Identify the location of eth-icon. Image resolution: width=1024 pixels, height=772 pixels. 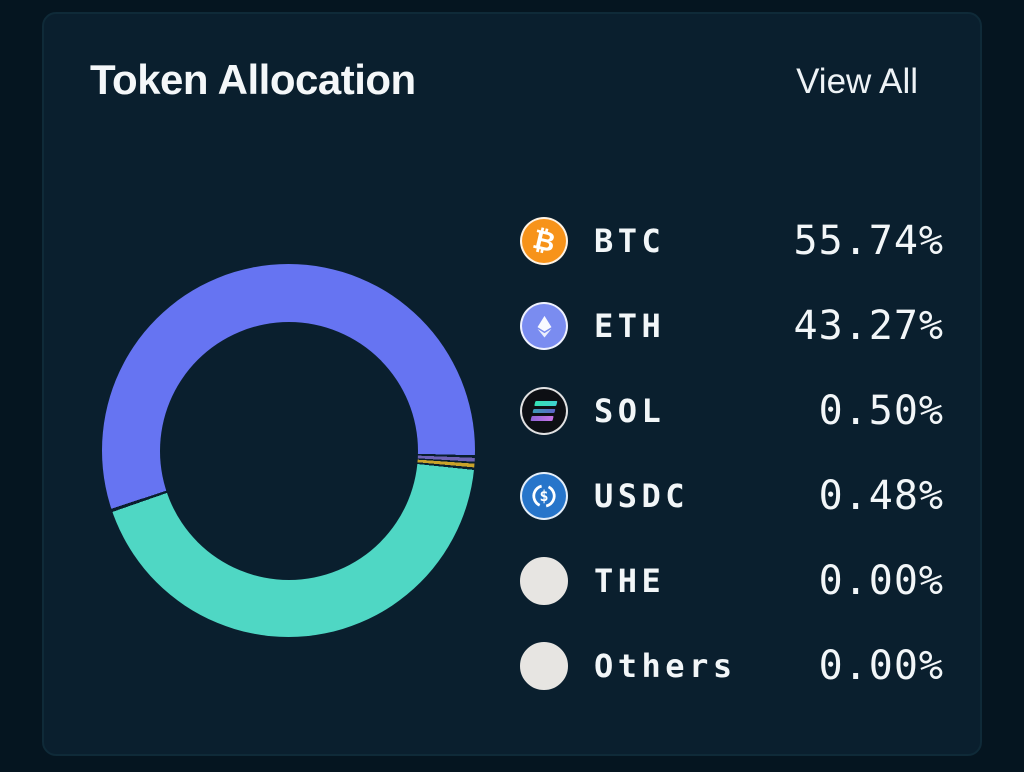
(544, 326).